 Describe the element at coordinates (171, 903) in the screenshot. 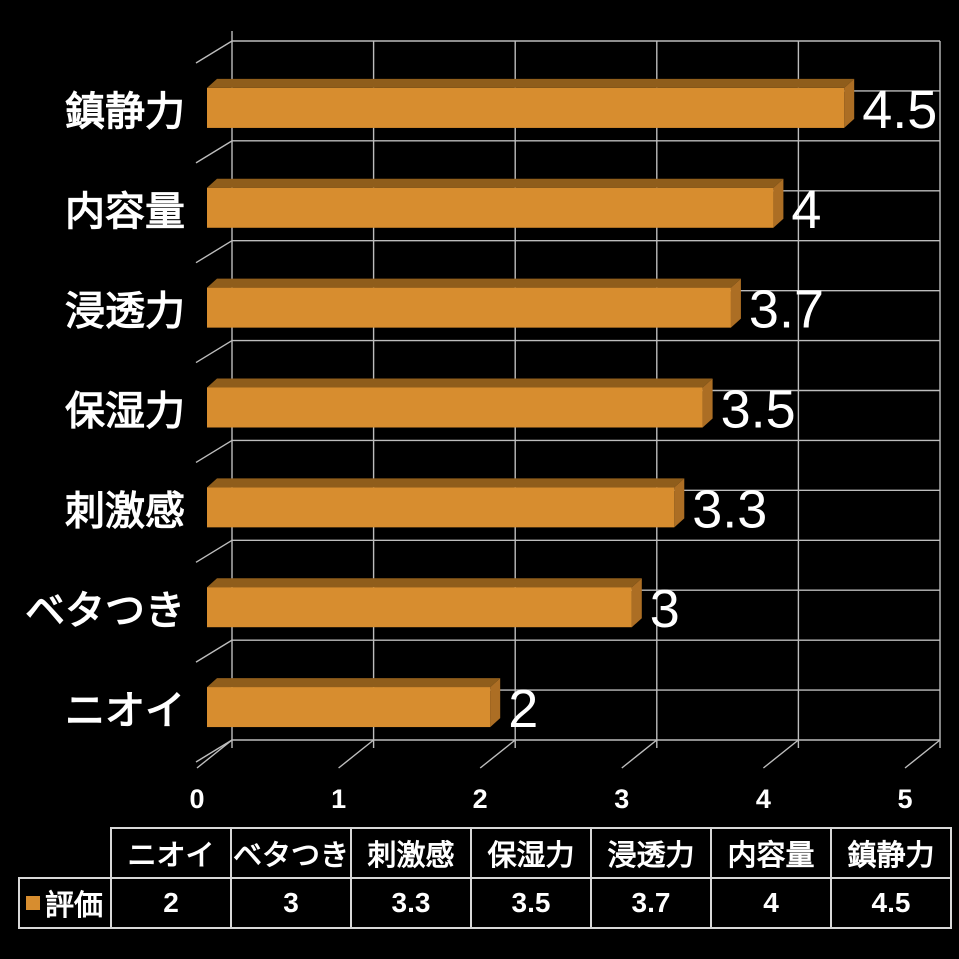

I see `table-value-cell: 2` at that location.